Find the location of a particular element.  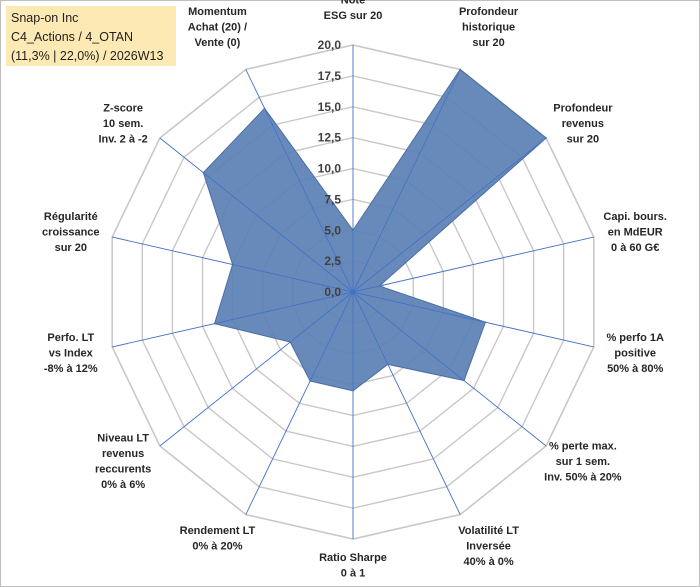

axis-label: Momentum Achat (20) / Vente (0) is located at coordinates (217, 27).